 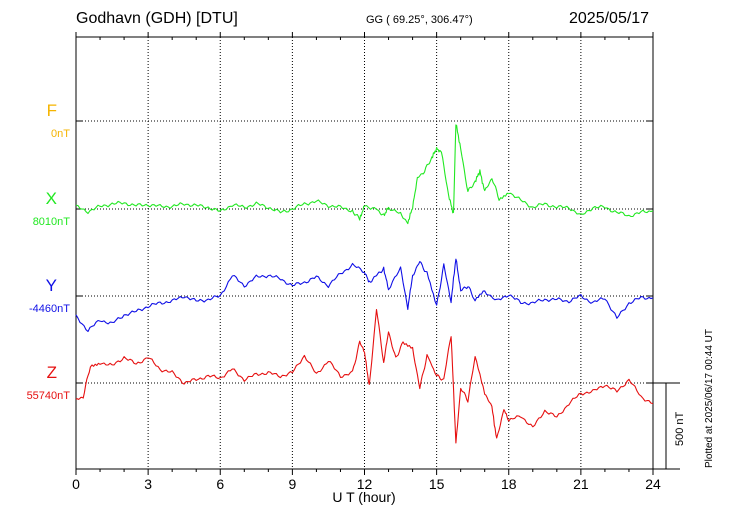 What do you see at coordinates (51, 285) in the screenshot?
I see `series-name-y: Y` at bounding box center [51, 285].